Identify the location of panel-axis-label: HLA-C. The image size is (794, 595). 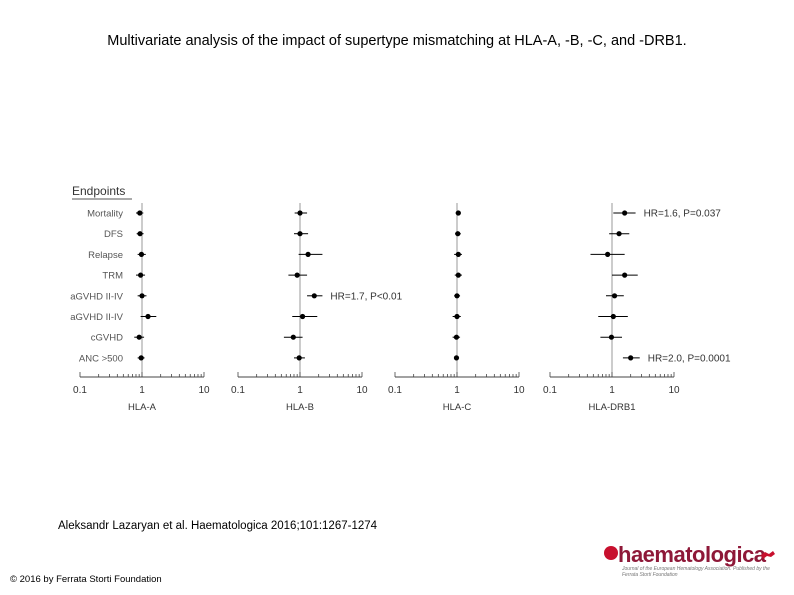
(457, 407).